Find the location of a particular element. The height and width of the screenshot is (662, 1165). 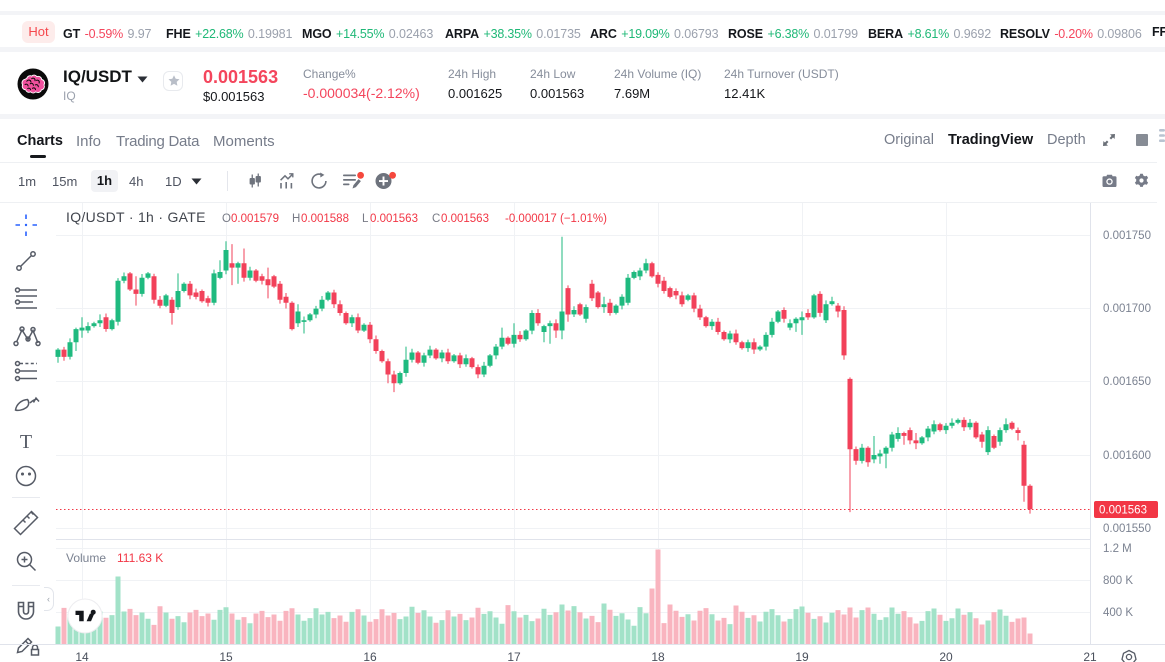

svg-text: L is located at coordinates (365, 219).